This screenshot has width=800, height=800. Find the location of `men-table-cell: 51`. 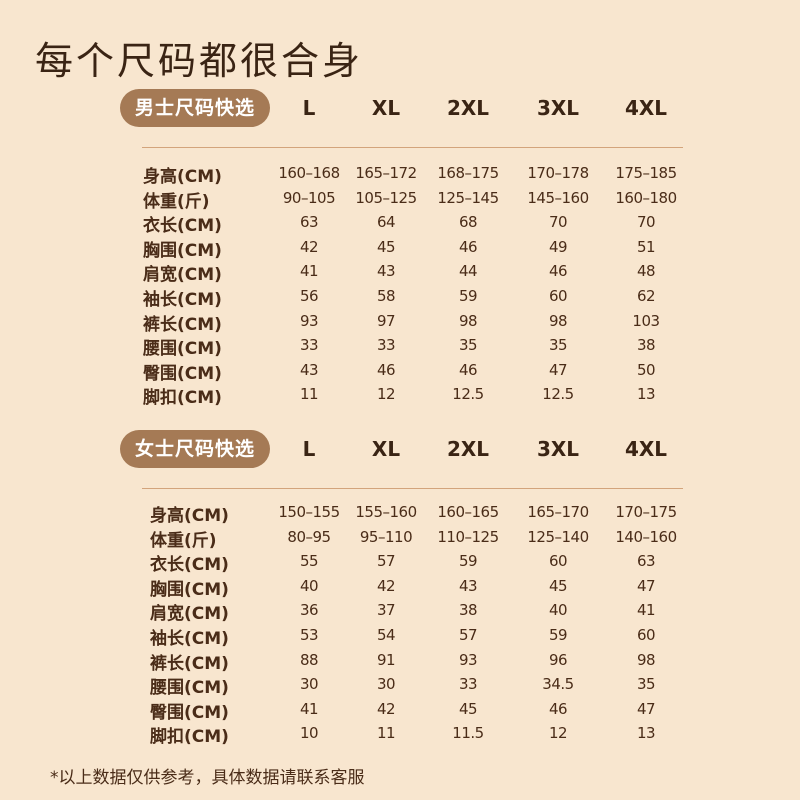

men-table-cell: 51 is located at coordinates (646, 246).